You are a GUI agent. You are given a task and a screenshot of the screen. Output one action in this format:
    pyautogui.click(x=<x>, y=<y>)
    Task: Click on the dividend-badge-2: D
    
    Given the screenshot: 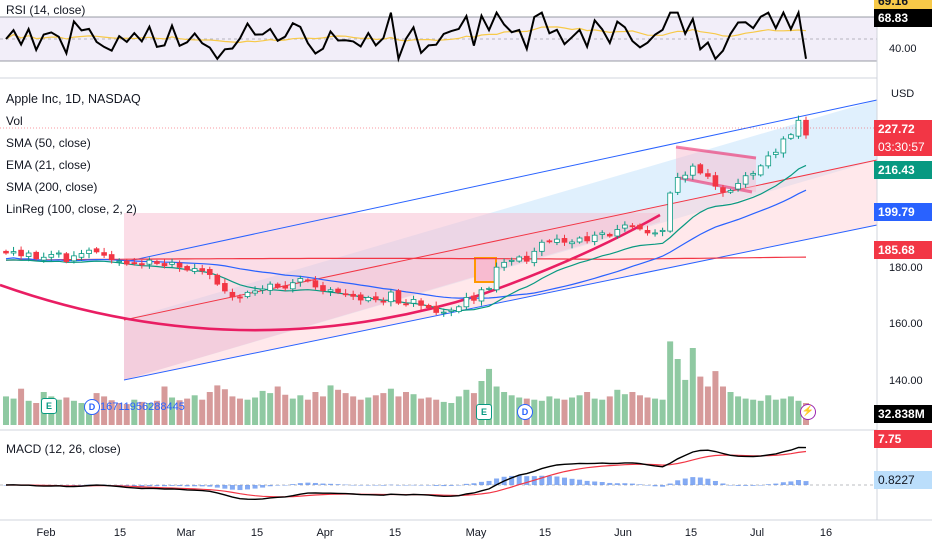 What is the action you would take?
    pyautogui.click(x=525, y=412)
    